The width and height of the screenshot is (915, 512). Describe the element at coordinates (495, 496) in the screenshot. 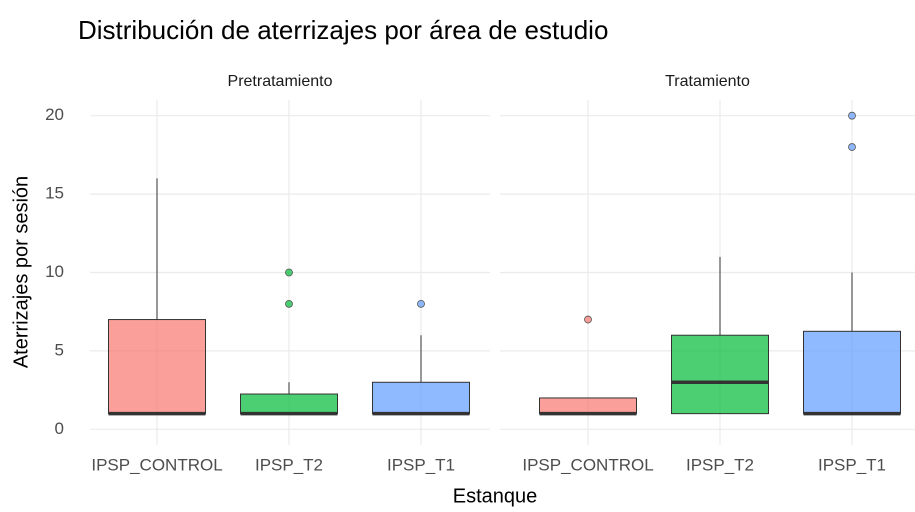

I see `x-axis-label: Estanque` at that location.